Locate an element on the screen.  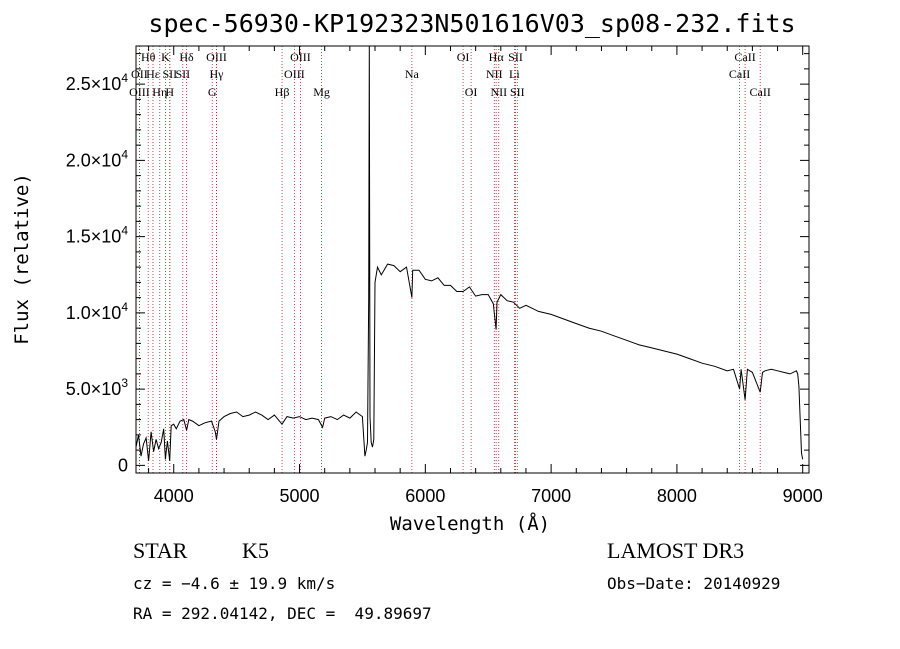
line-label-17: Na is located at coordinates (412, 74).